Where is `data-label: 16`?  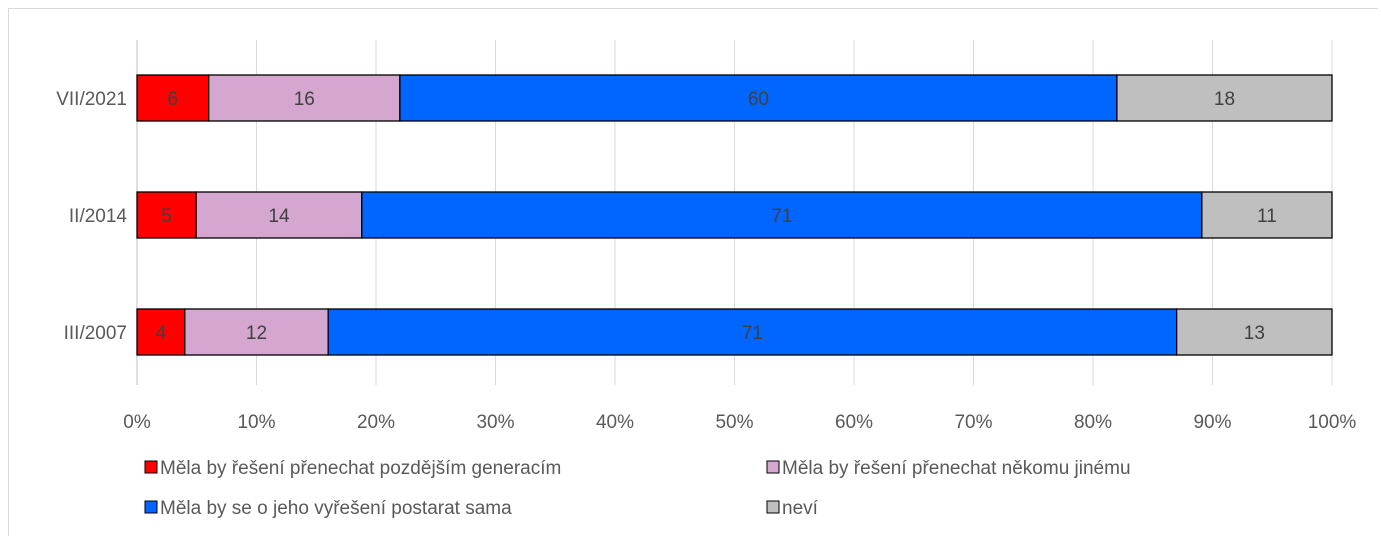 data-label: 16 is located at coordinates (304, 99).